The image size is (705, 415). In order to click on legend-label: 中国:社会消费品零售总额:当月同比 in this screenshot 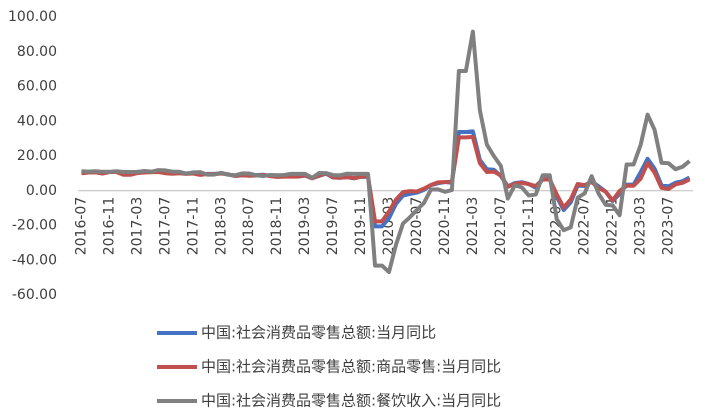, I will do `click(318, 333)`.